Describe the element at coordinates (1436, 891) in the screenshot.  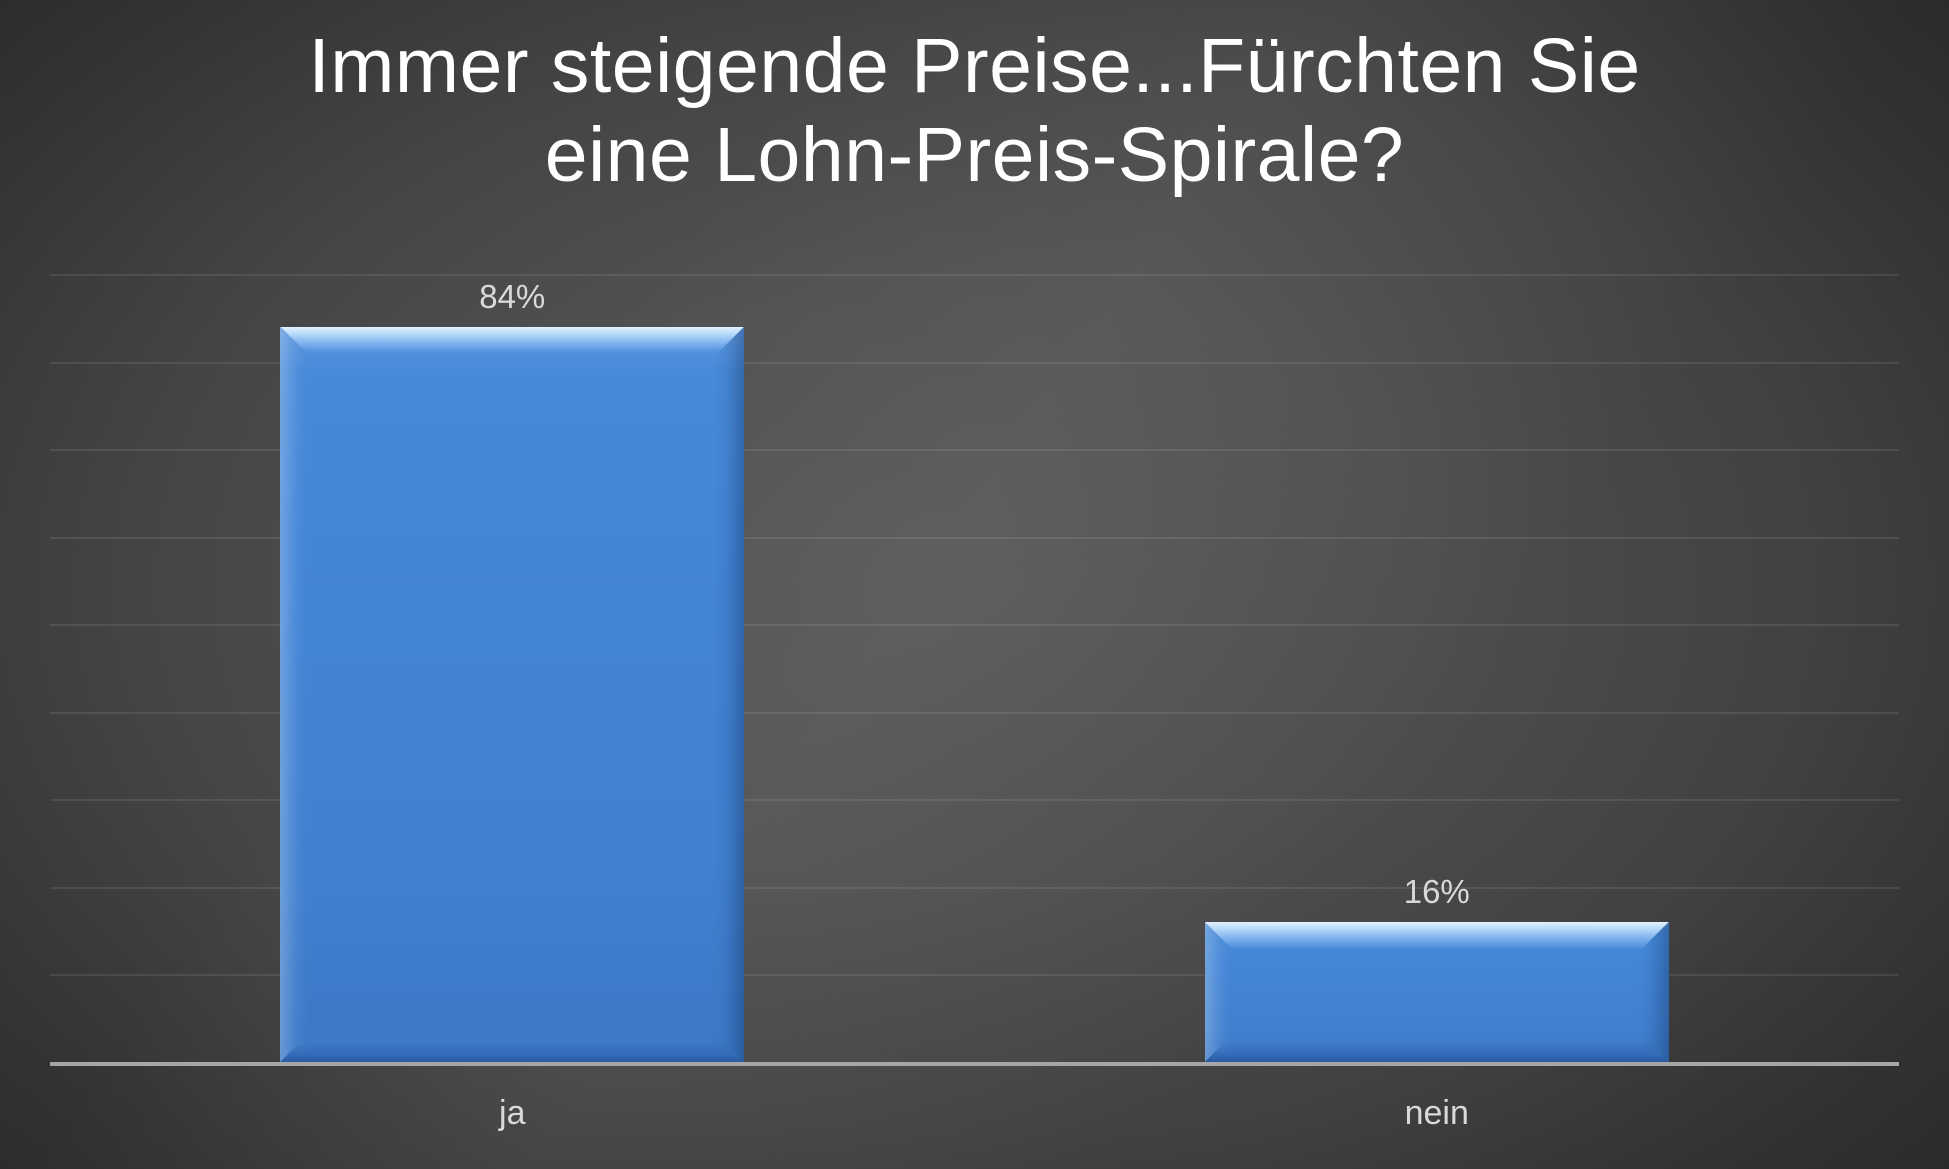
I see `value-label-nein: 16%` at that location.